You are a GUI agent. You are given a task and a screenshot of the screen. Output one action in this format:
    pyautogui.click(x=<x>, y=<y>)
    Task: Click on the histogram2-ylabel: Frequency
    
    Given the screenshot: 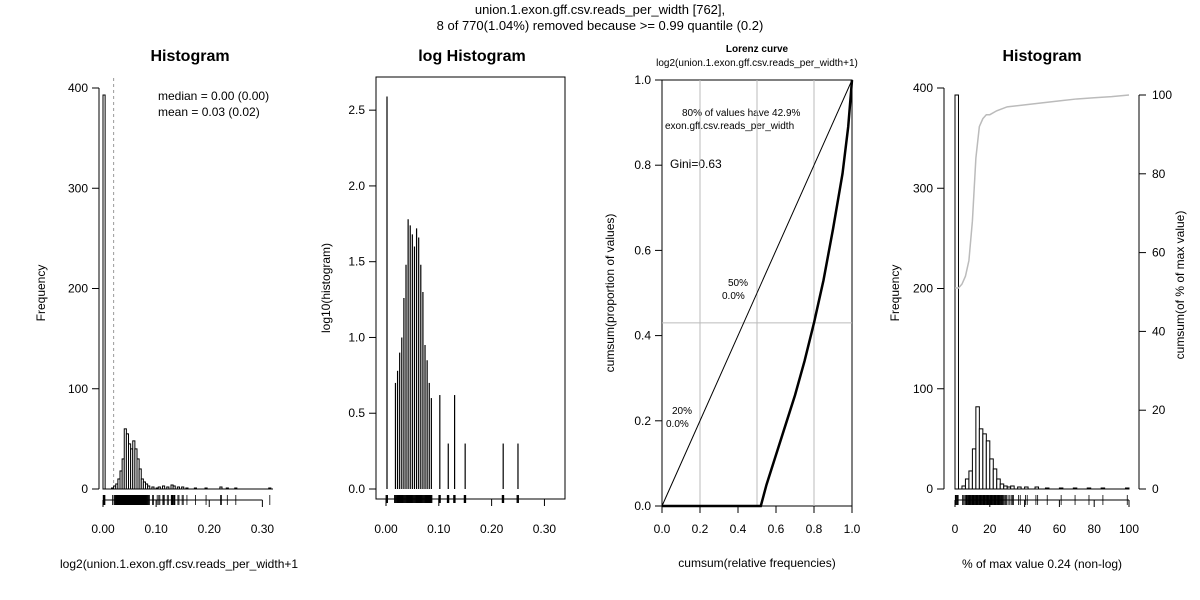 What is the action you would take?
    pyautogui.click(x=895, y=293)
    